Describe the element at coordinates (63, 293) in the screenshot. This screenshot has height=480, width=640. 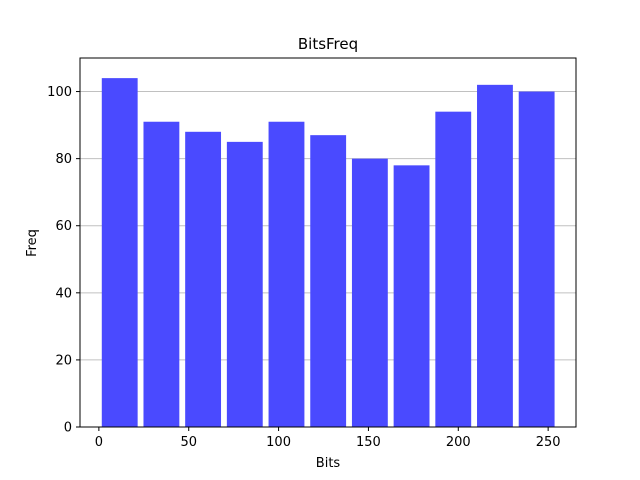
I see `y-tick-label: 40` at that location.